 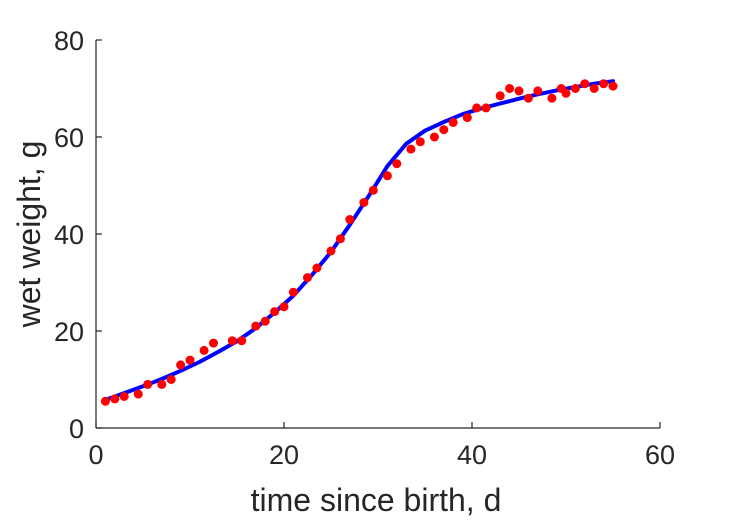 I want to click on x-tick-label: 0, so click(x=95, y=455).